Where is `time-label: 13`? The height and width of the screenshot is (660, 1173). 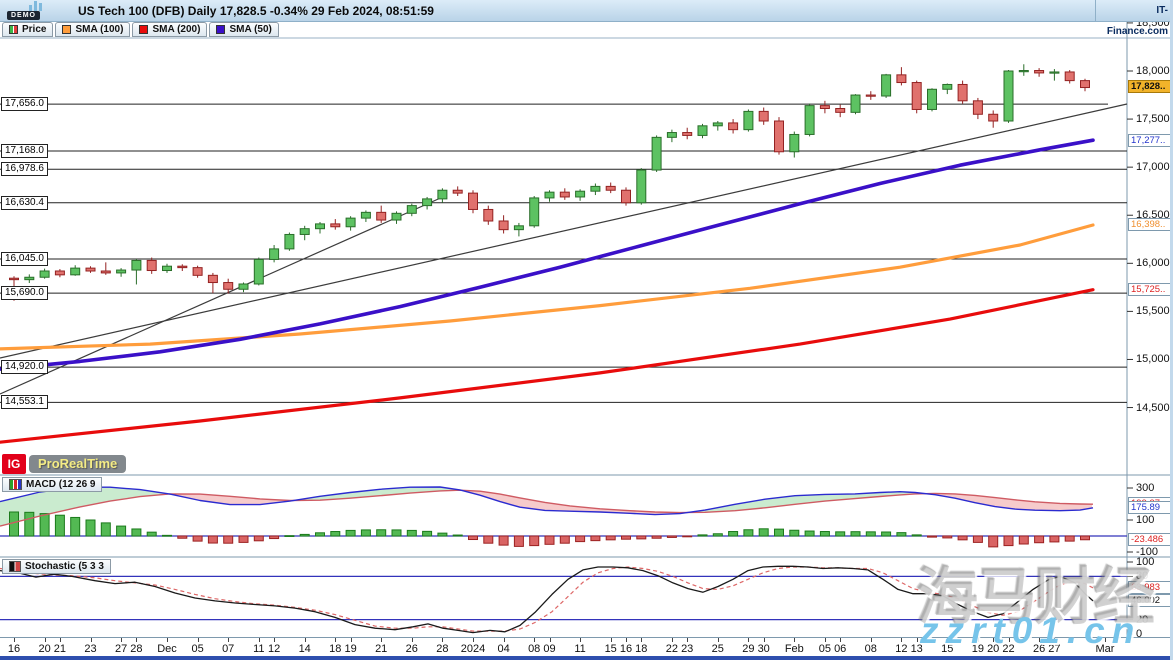 time-label: 13 is located at coordinates (916, 649).